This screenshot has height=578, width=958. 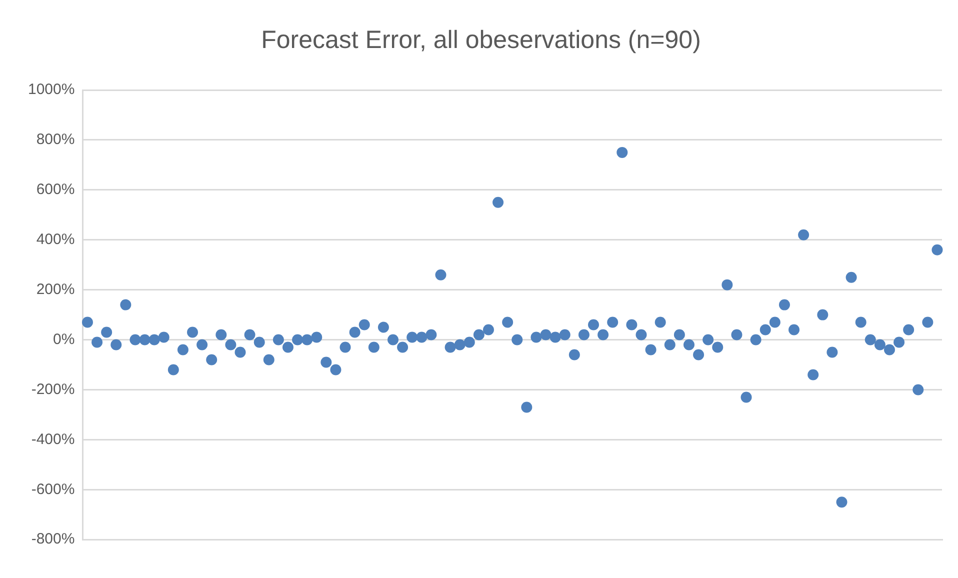 I want to click on y-tick-label: 400%, so click(x=55, y=239).